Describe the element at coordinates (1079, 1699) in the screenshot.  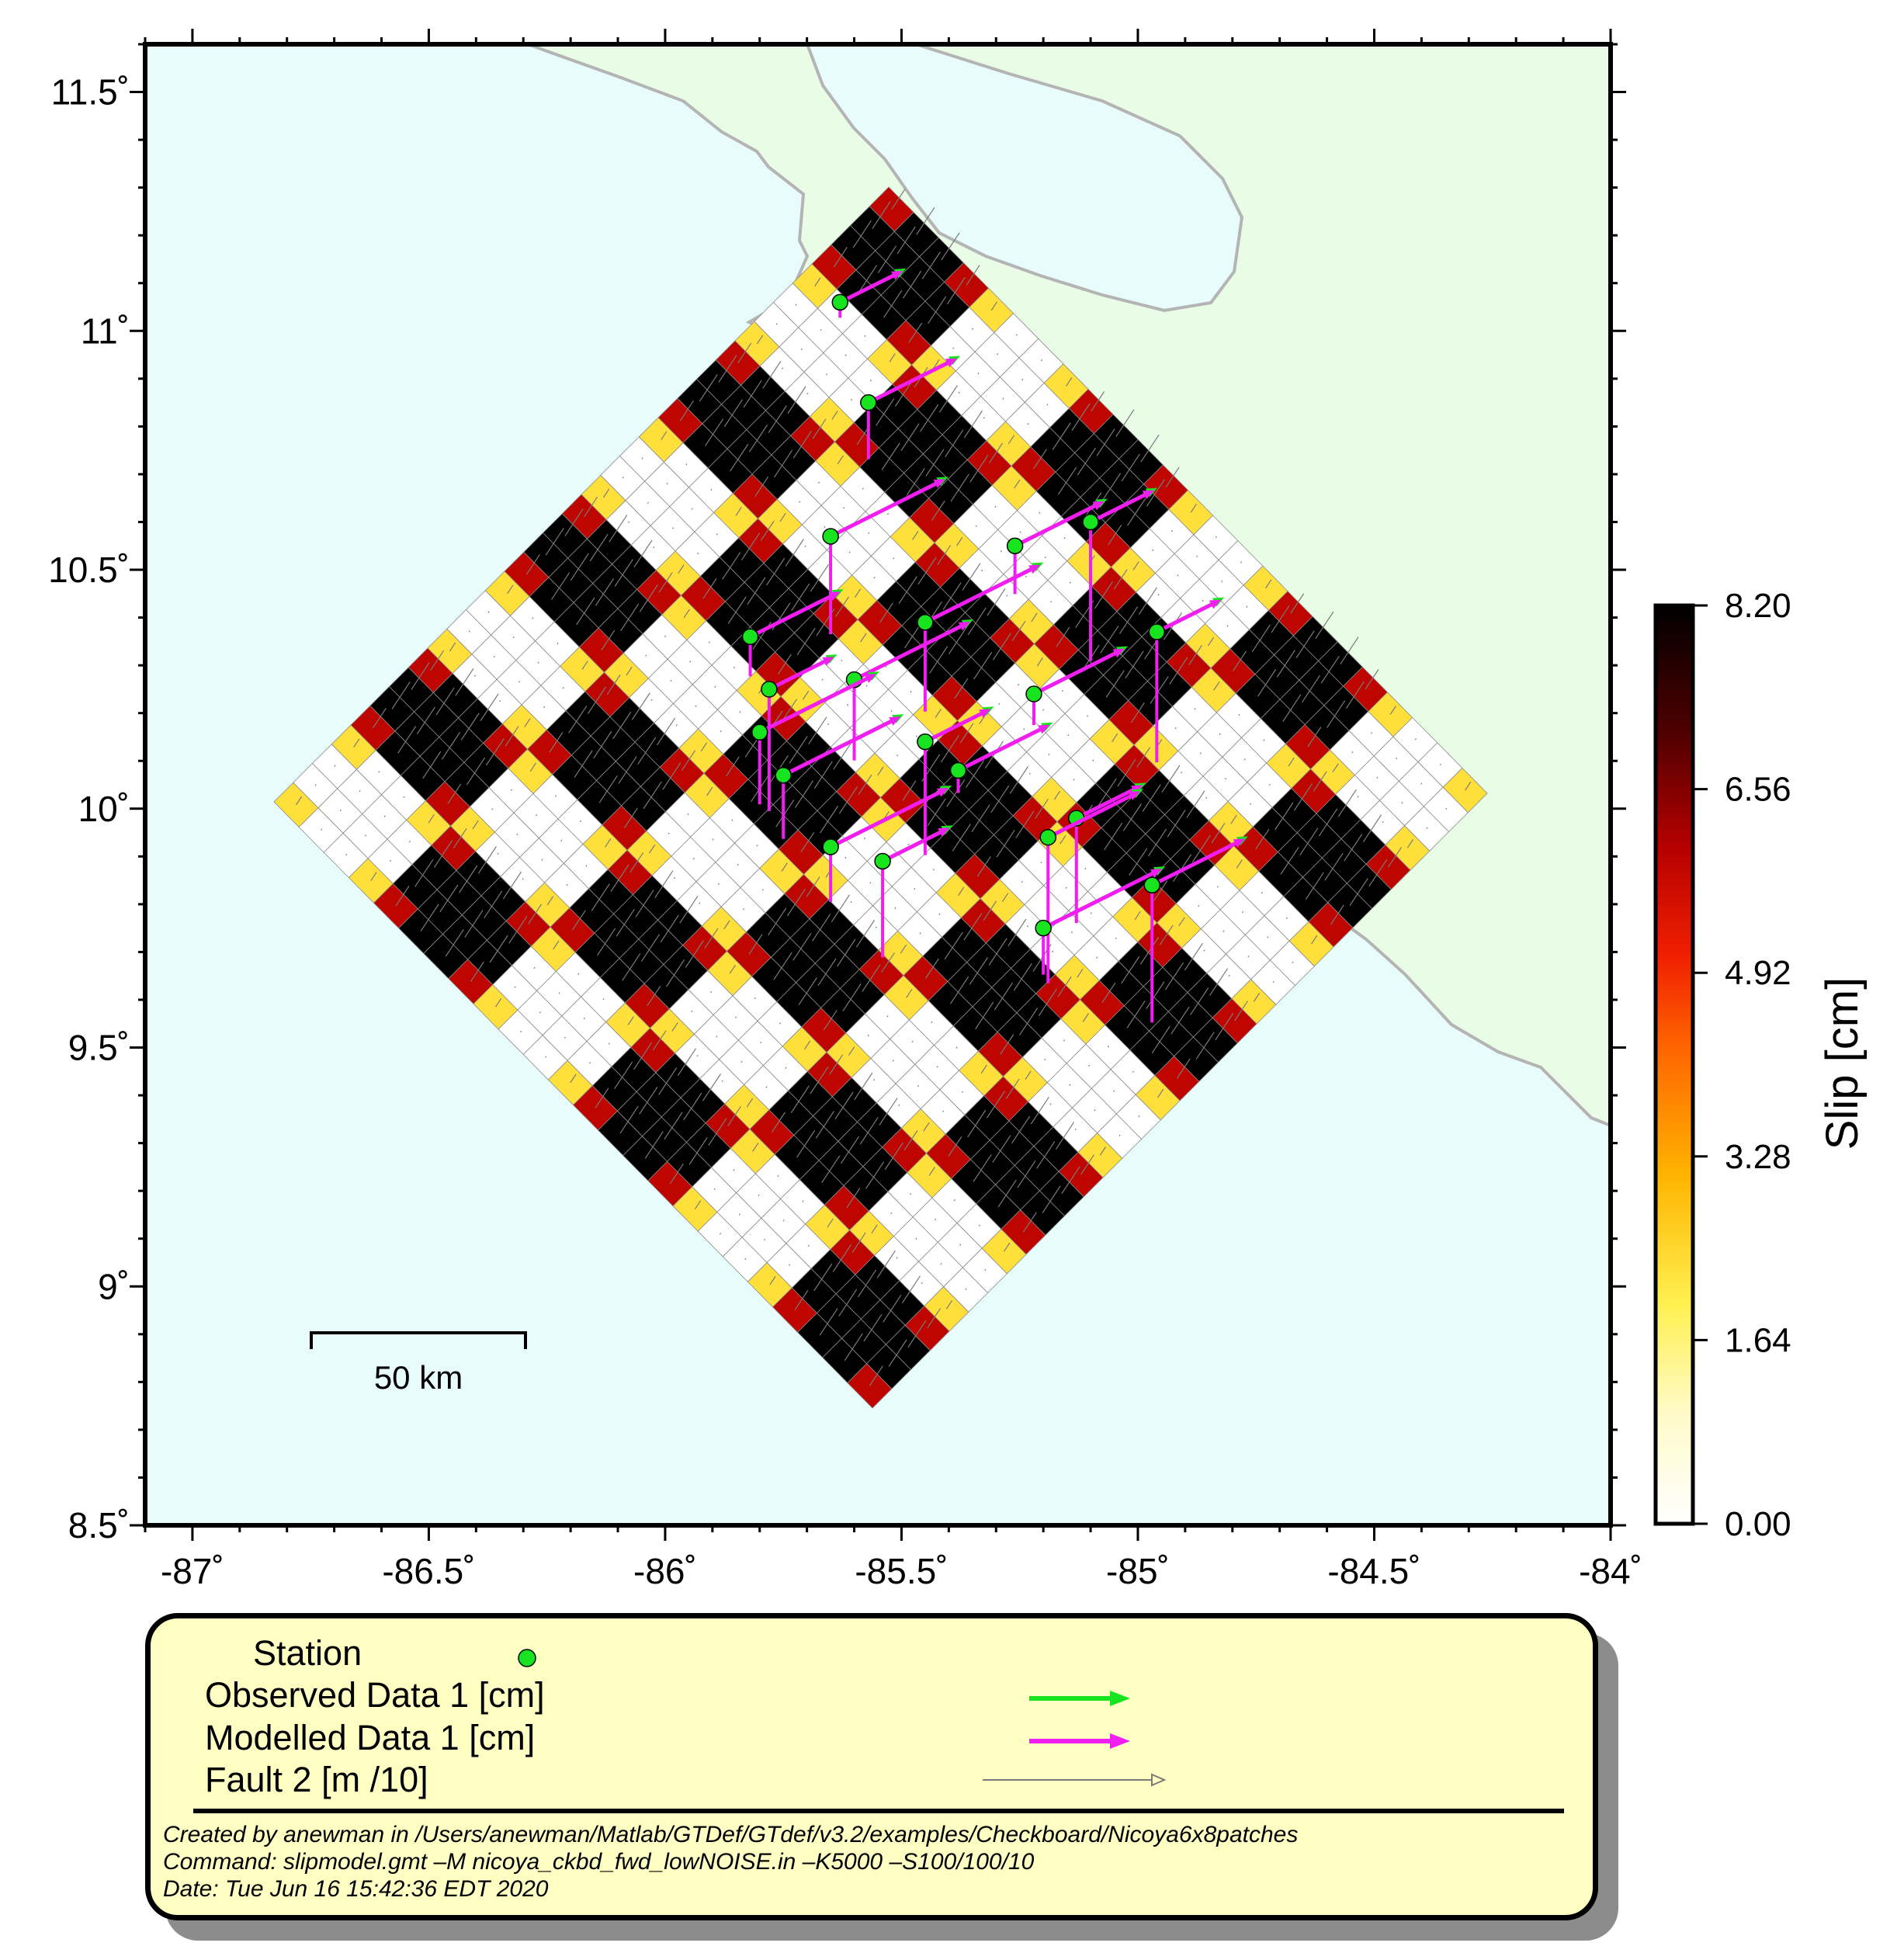
I see `observed-arrow-icon` at that location.